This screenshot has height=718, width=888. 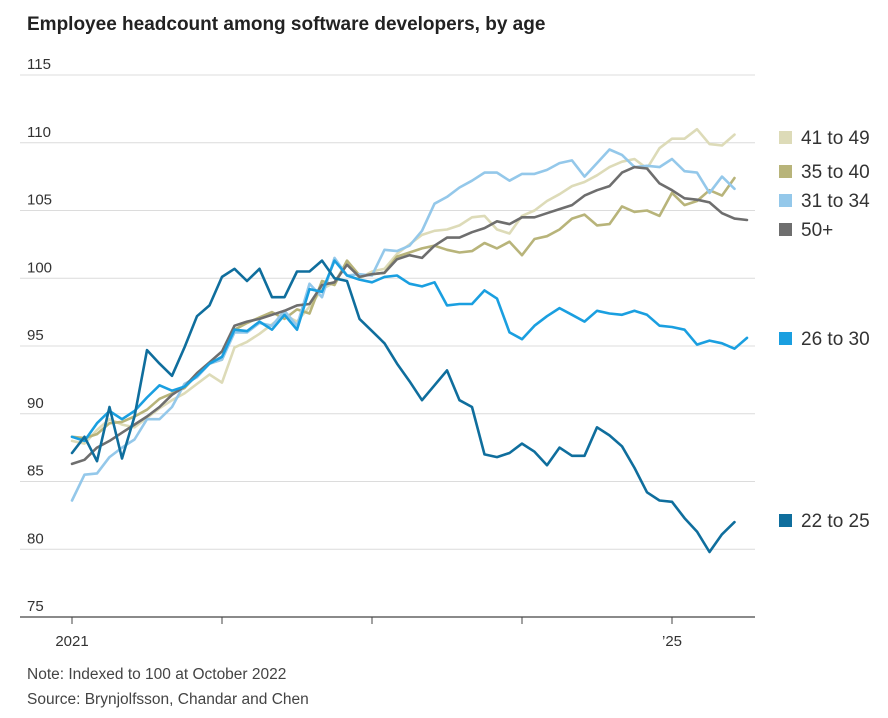 I want to click on legend-label: 35 to 40, so click(x=835, y=172).